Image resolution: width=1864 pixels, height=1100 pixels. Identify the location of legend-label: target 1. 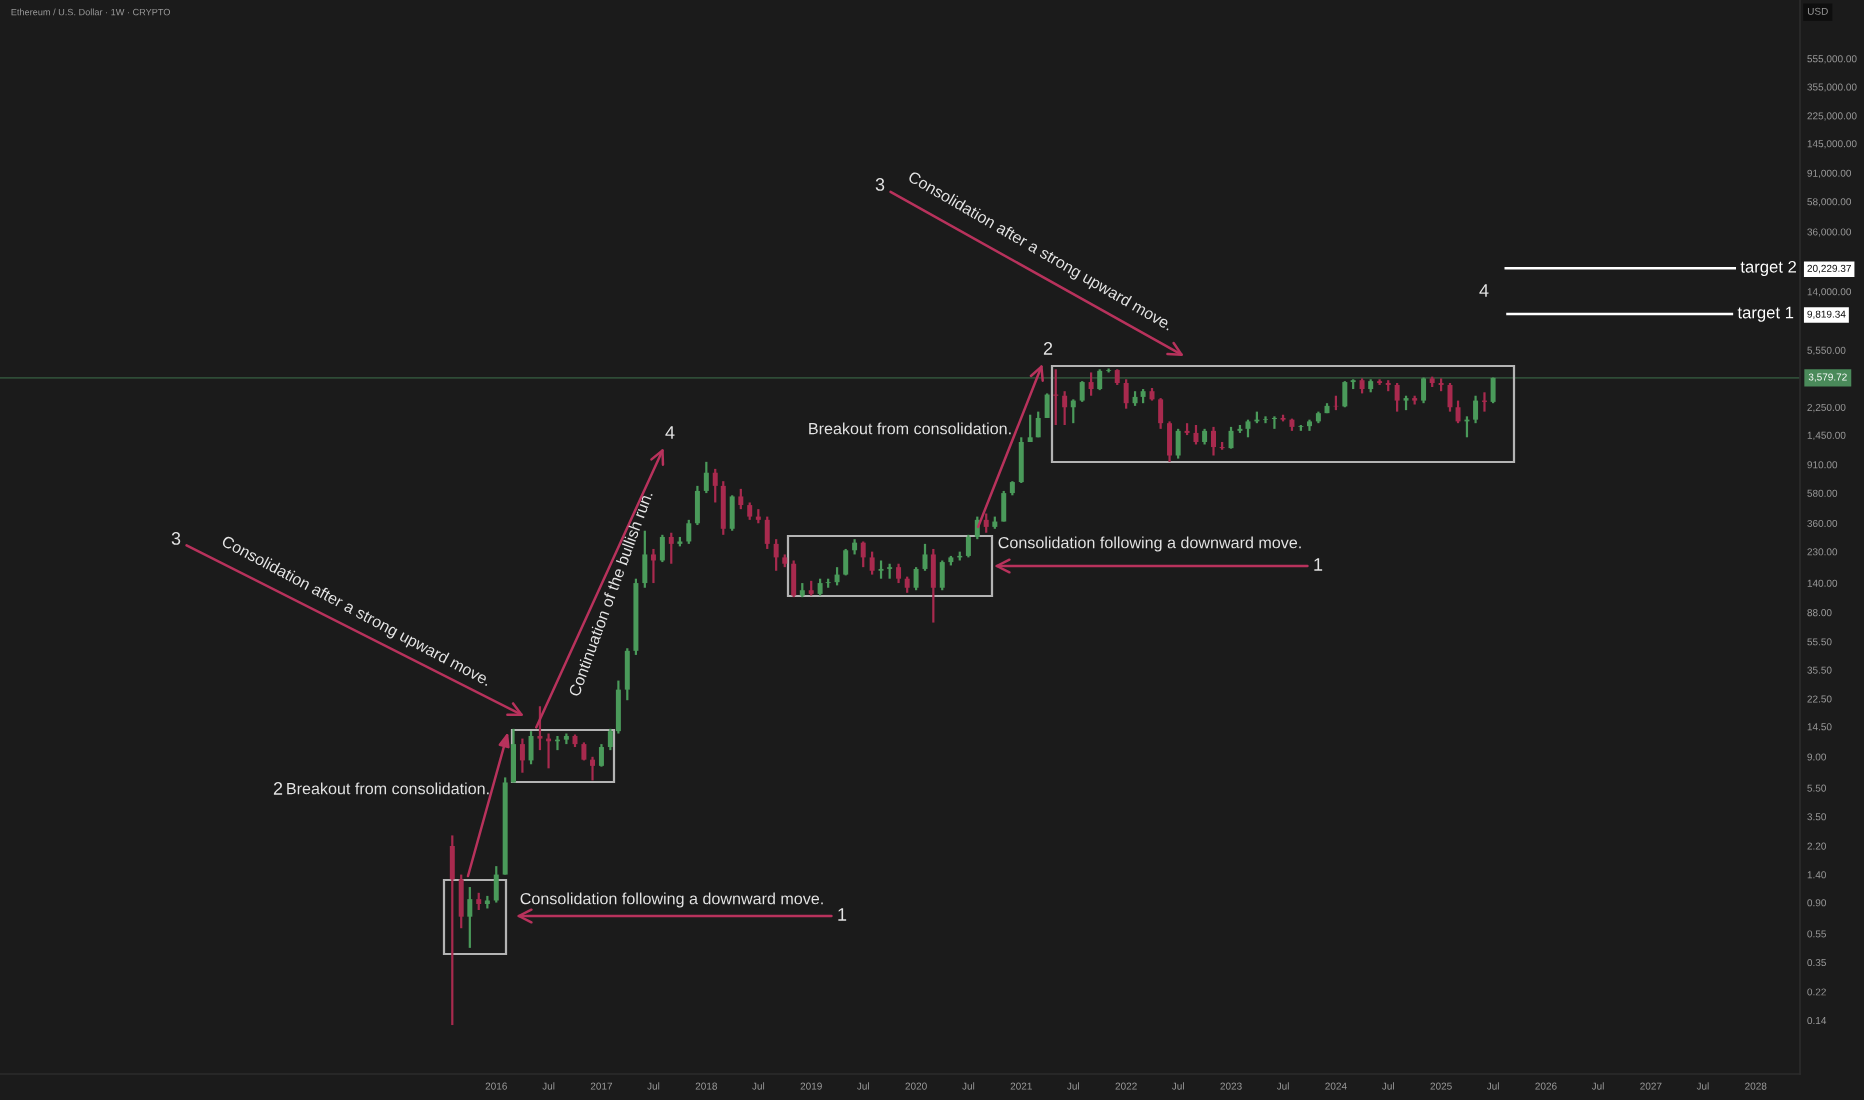
(1765, 314).